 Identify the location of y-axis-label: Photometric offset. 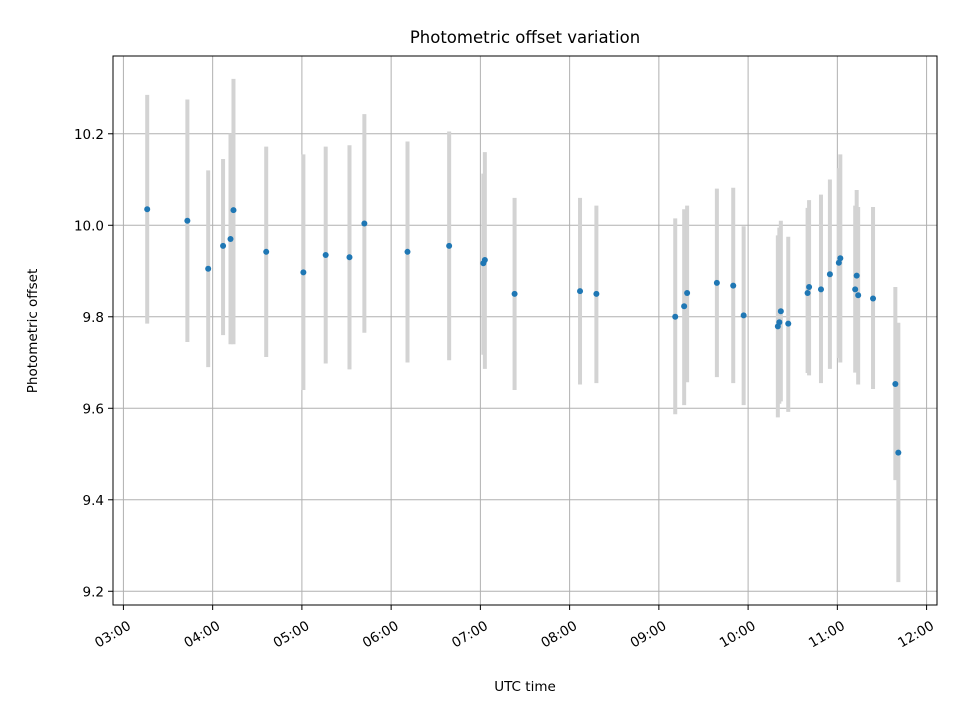
(33, 331).